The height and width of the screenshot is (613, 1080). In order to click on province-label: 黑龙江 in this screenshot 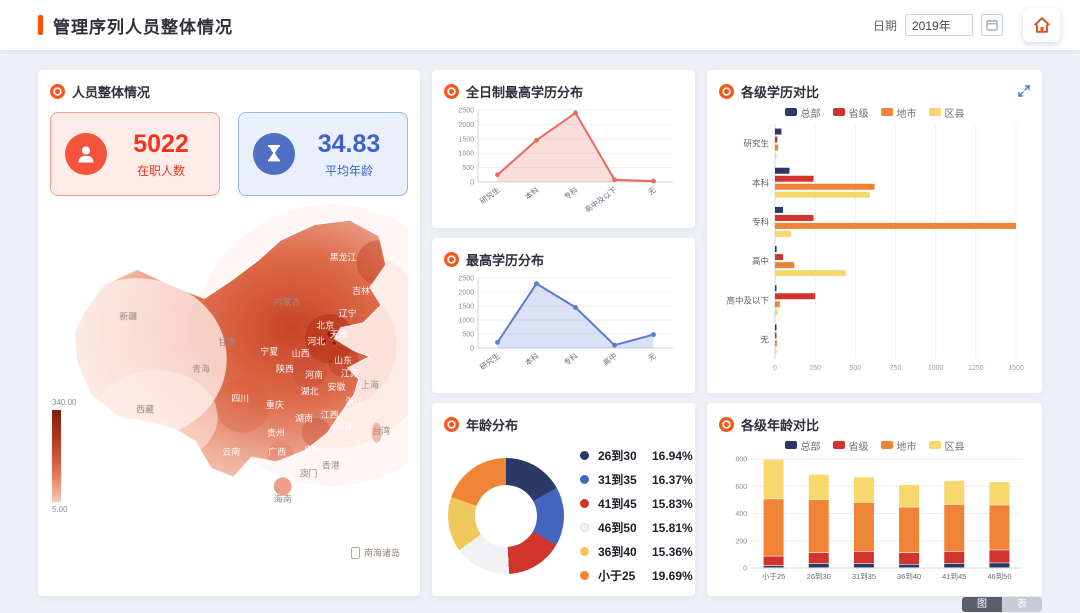, I will do `click(343, 256)`.